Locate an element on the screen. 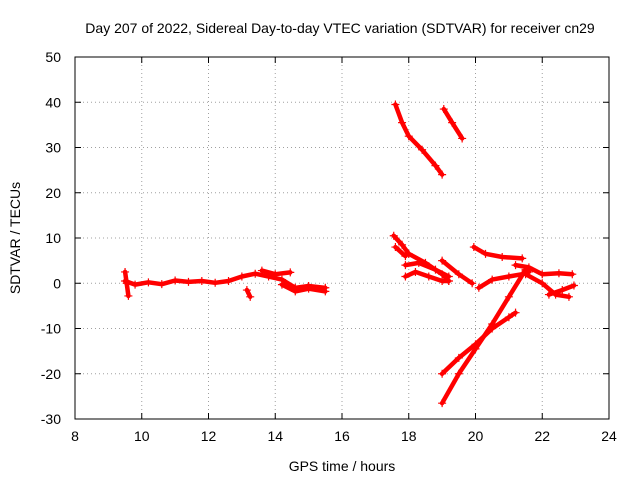 Image resolution: width=640 pixels, height=480 pixels. x-tick-label: 16 is located at coordinates (342, 436).